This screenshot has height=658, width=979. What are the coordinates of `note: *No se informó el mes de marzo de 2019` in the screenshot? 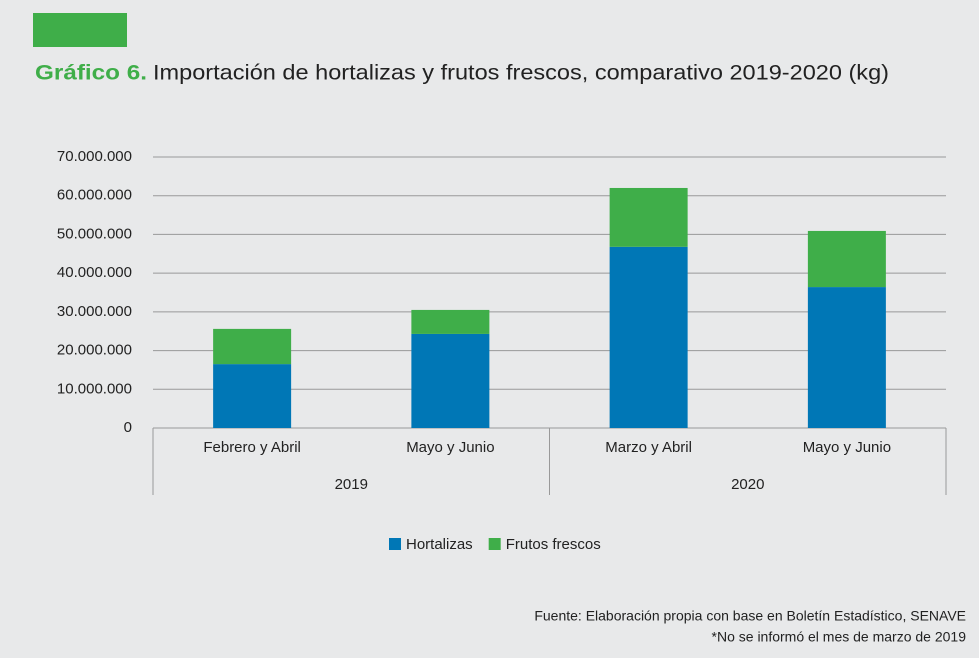 It's located at (839, 637).